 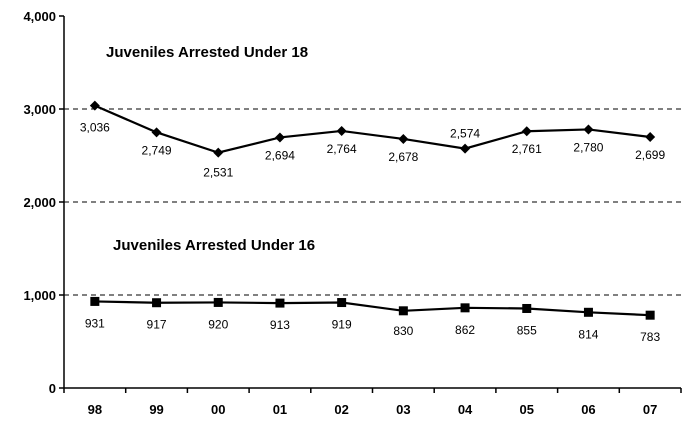 I want to click on series-under-16: 931 917 920 913 919 830 862 855 814 783, so click(x=372, y=320).